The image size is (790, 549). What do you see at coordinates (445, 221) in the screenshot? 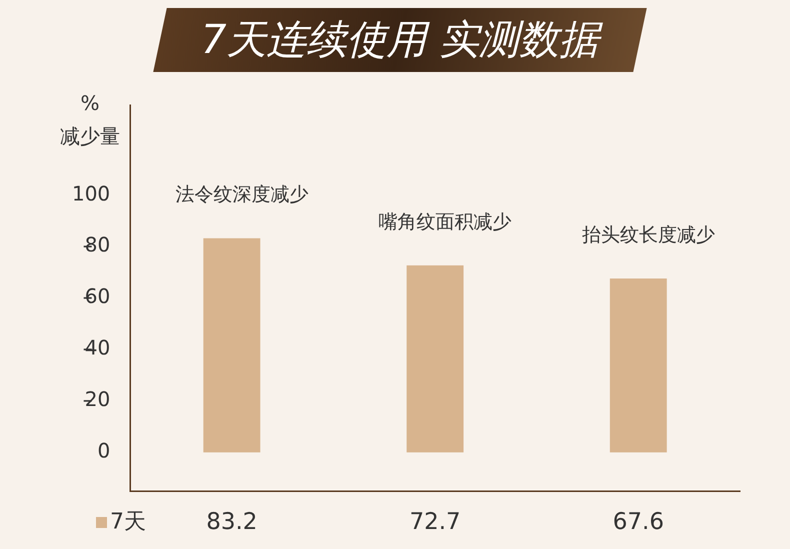
I see `x-tick-label: 嘴角纹面积减少` at bounding box center [445, 221].